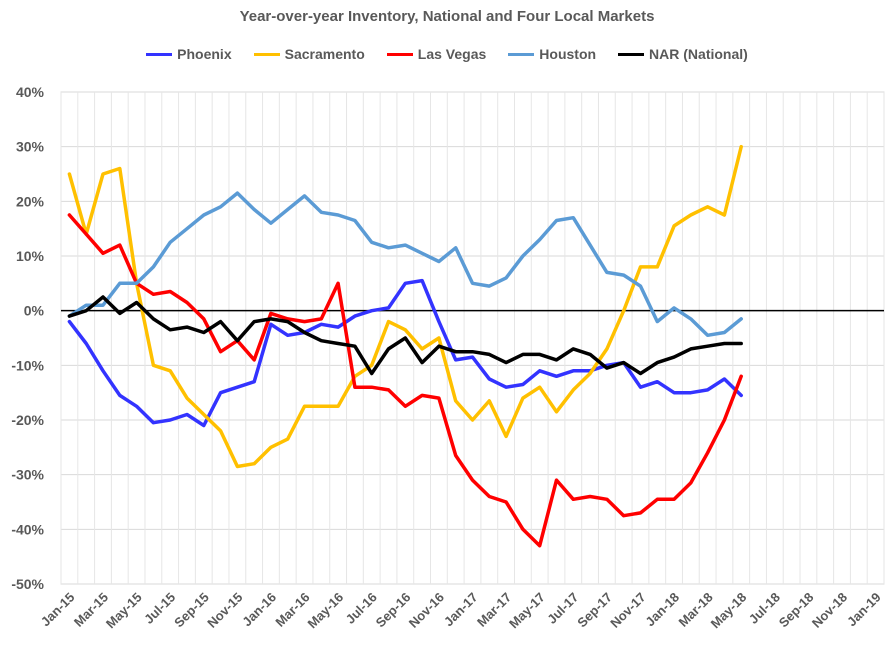 The image size is (894, 648). I want to click on legend-label: Las Vegas, so click(452, 54).